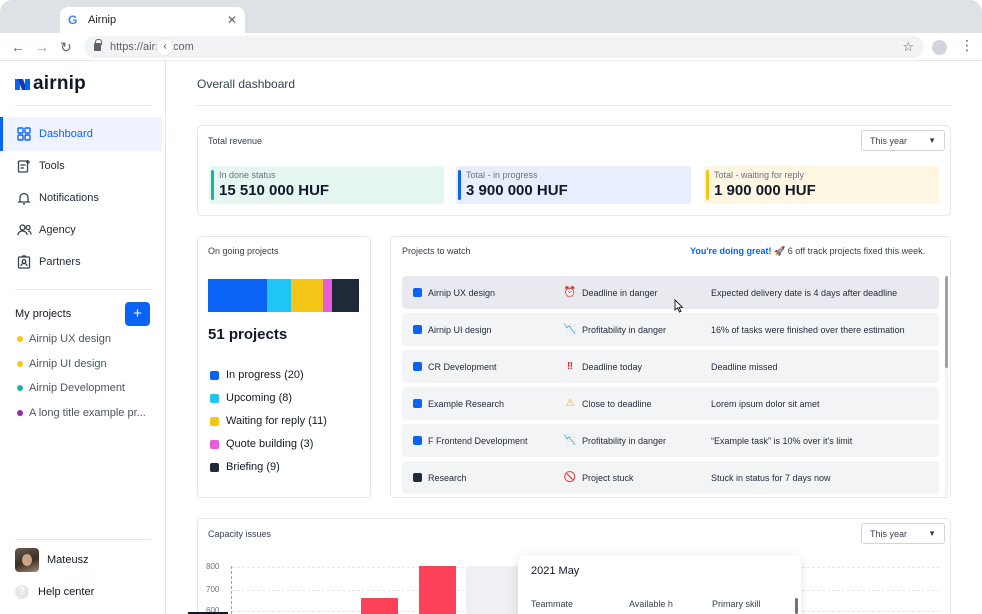  I want to click on lock-icon, so click(98, 45).